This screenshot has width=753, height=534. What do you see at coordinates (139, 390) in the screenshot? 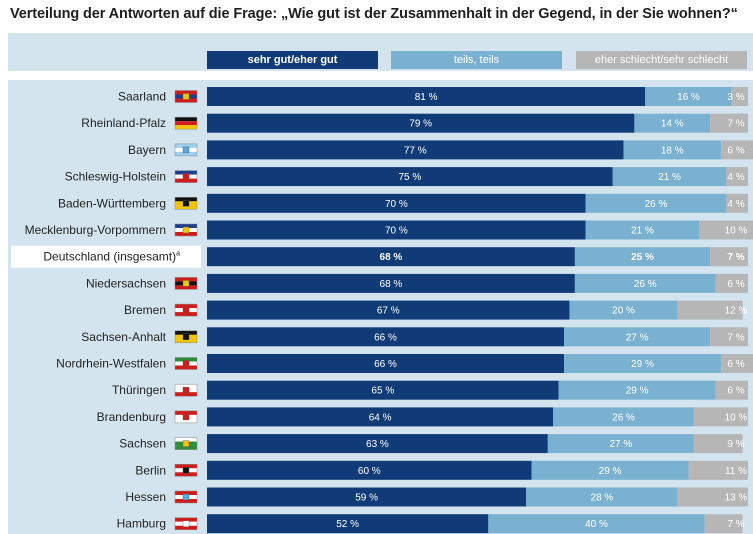
I see `row-label-thuringen: Thüringen` at bounding box center [139, 390].